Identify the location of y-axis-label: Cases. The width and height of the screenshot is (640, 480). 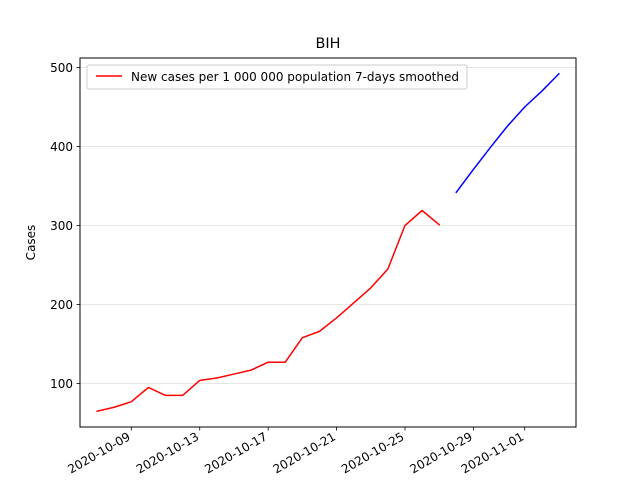
(31, 243).